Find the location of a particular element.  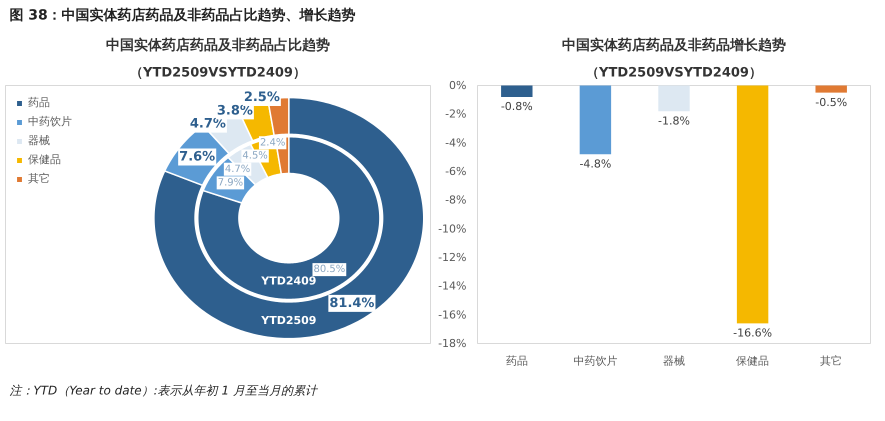

y-tick-label: -12% is located at coordinates (452, 257).